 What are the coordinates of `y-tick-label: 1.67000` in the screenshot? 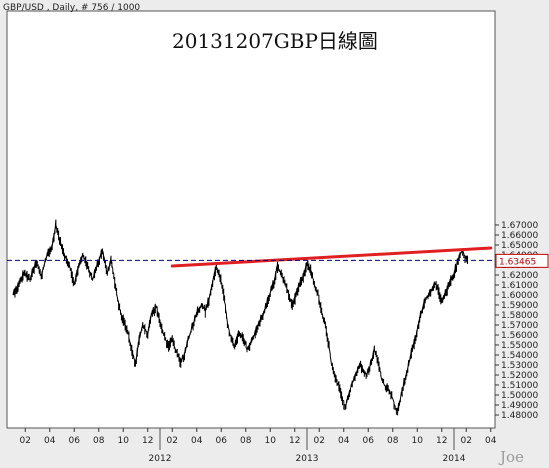 It's located at (519, 226).